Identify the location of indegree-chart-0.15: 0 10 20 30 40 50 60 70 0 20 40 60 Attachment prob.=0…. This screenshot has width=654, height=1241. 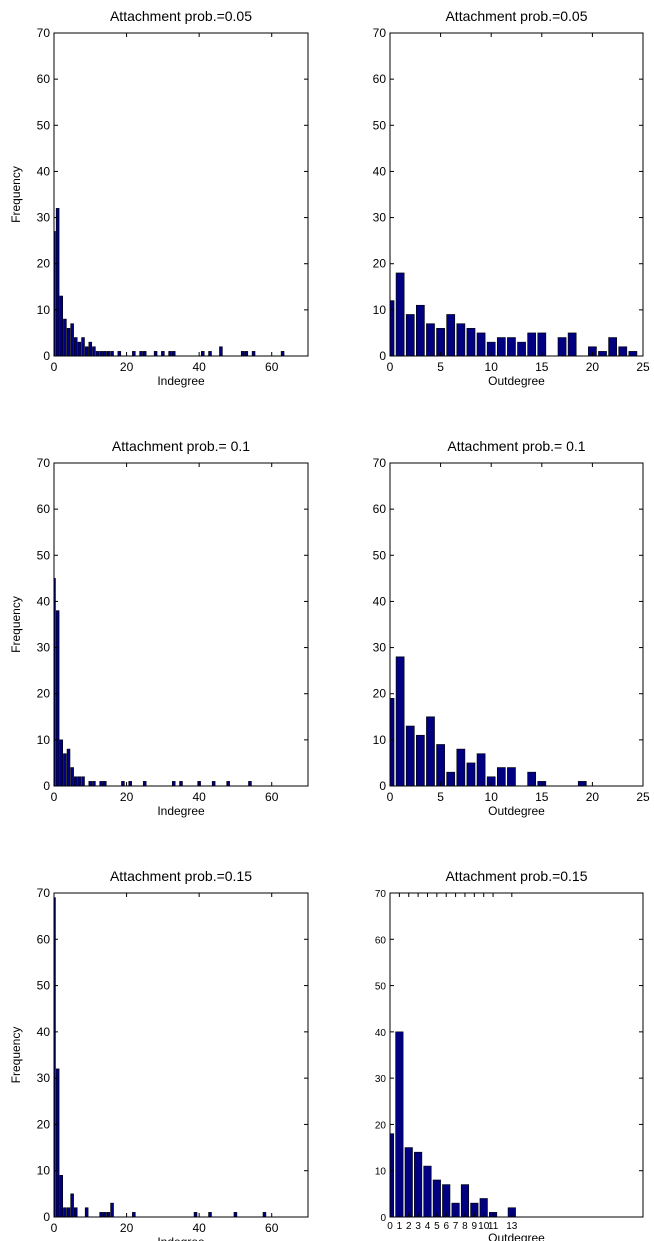
(159, 1054).